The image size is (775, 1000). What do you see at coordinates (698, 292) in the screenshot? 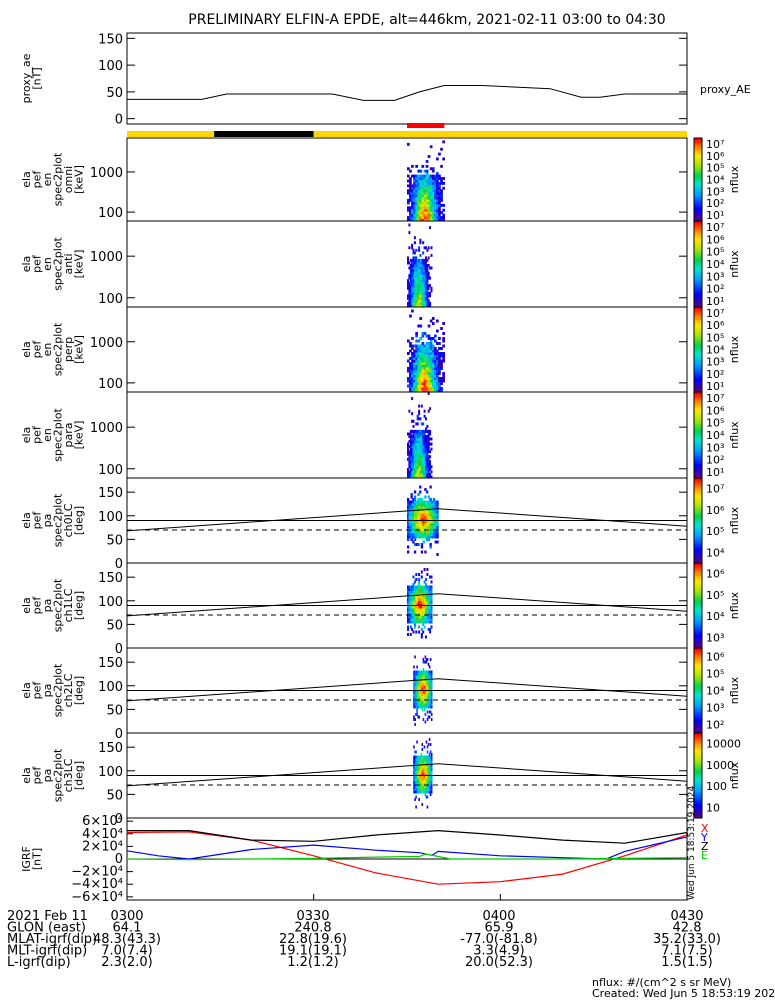
I see `spec-anti-colorbar-segment` at bounding box center [698, 292].